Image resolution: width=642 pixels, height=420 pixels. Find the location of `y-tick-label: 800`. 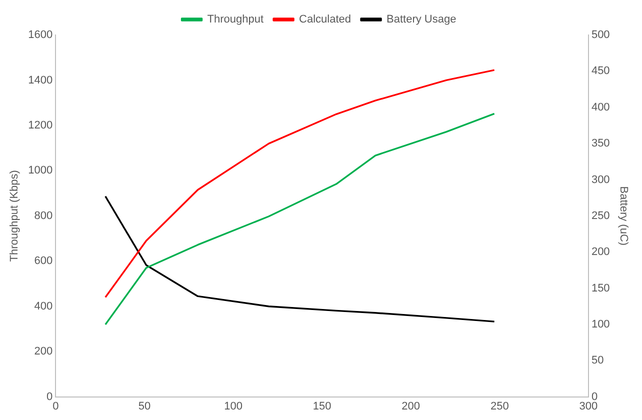

y-tick-label: 800 is located at coordinates (43, 216).